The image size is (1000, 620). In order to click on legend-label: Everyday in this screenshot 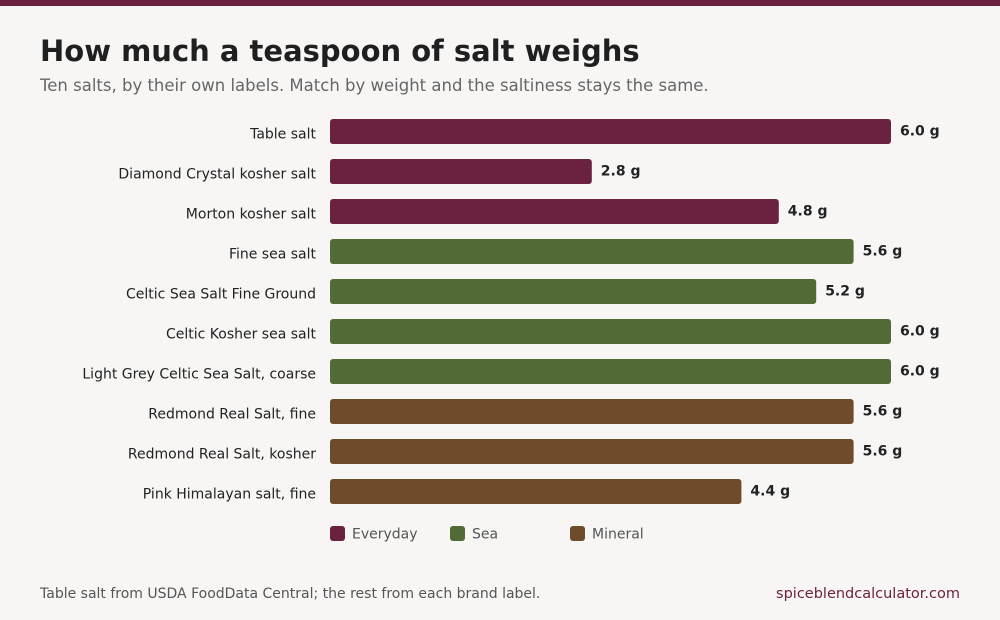, I will do `click(385, 535)`.